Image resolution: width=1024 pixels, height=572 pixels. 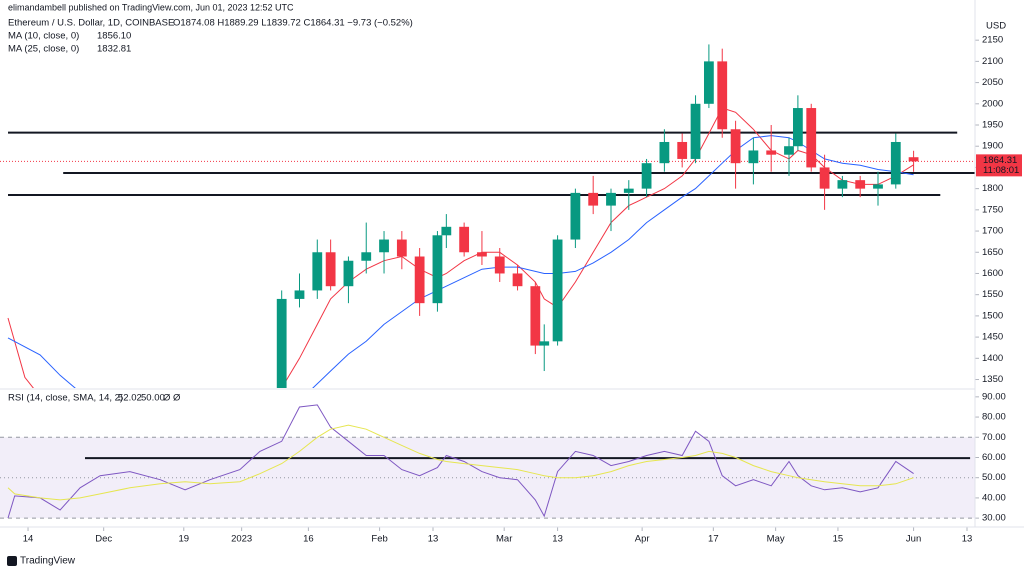 What do you see at coordinates (12, 561) in the screenshot?
I see `logo-icon` at bounding box center [12, 561].